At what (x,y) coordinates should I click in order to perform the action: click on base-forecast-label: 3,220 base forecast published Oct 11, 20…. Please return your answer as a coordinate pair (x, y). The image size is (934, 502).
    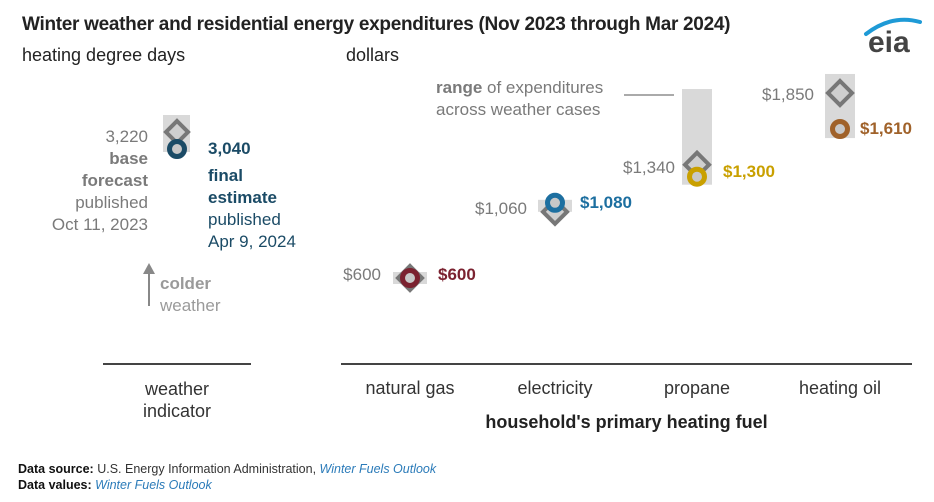
    Looking at the image, I should click on (100, 181).